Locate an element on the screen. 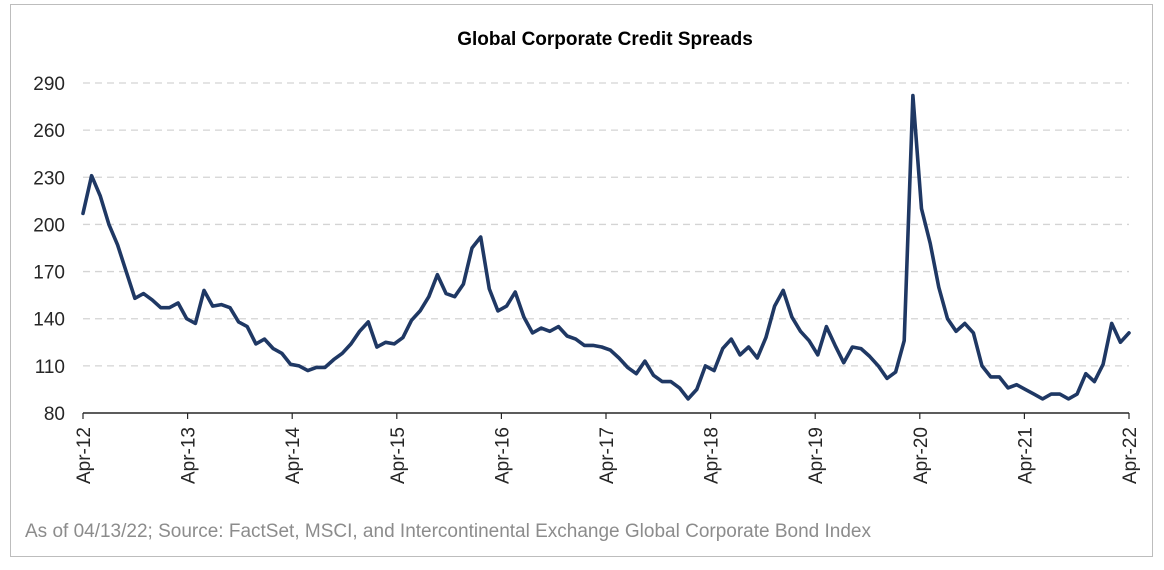 Image resolution: width=1164 pixels, height=570 pixels. y-tick-label: 260 is located at coordinates (49, 131).